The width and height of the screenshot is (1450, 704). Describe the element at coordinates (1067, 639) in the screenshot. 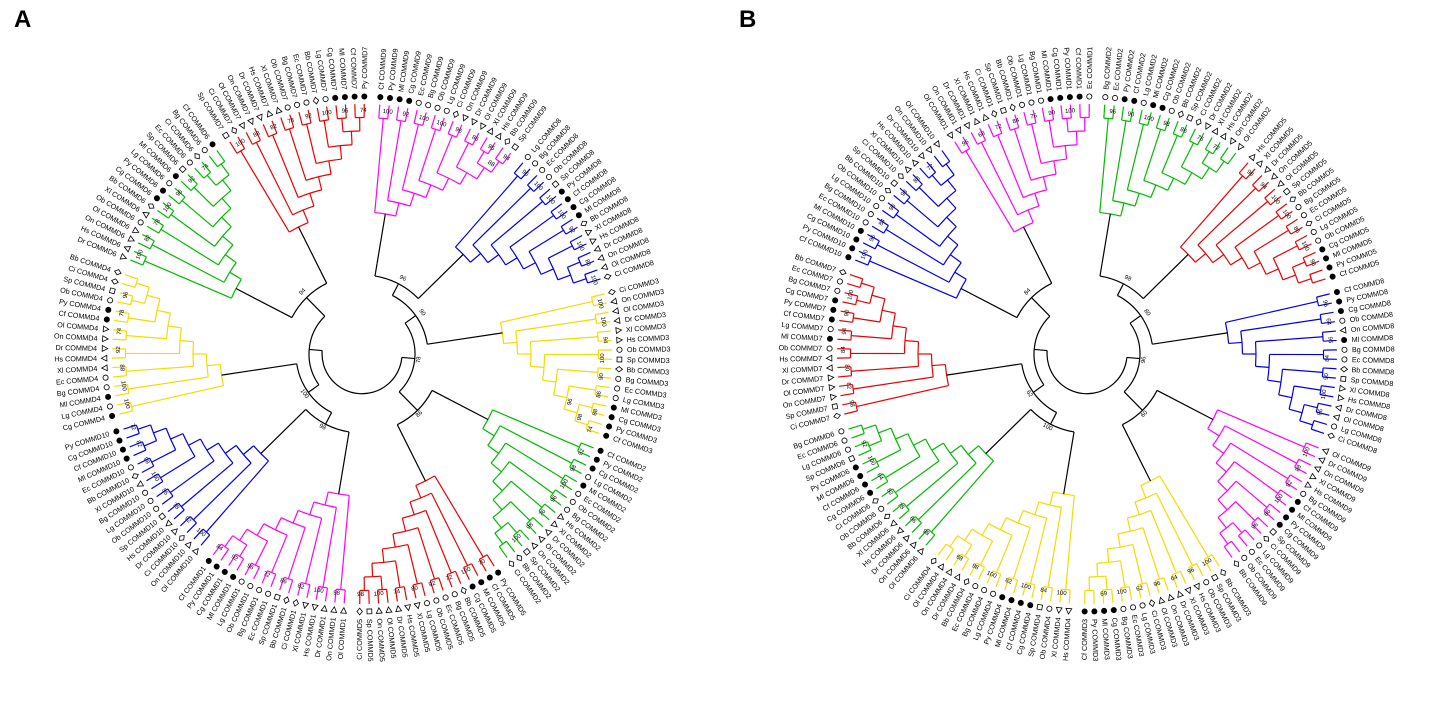

I see `leaf-label: Hs COMMD4` at that location.